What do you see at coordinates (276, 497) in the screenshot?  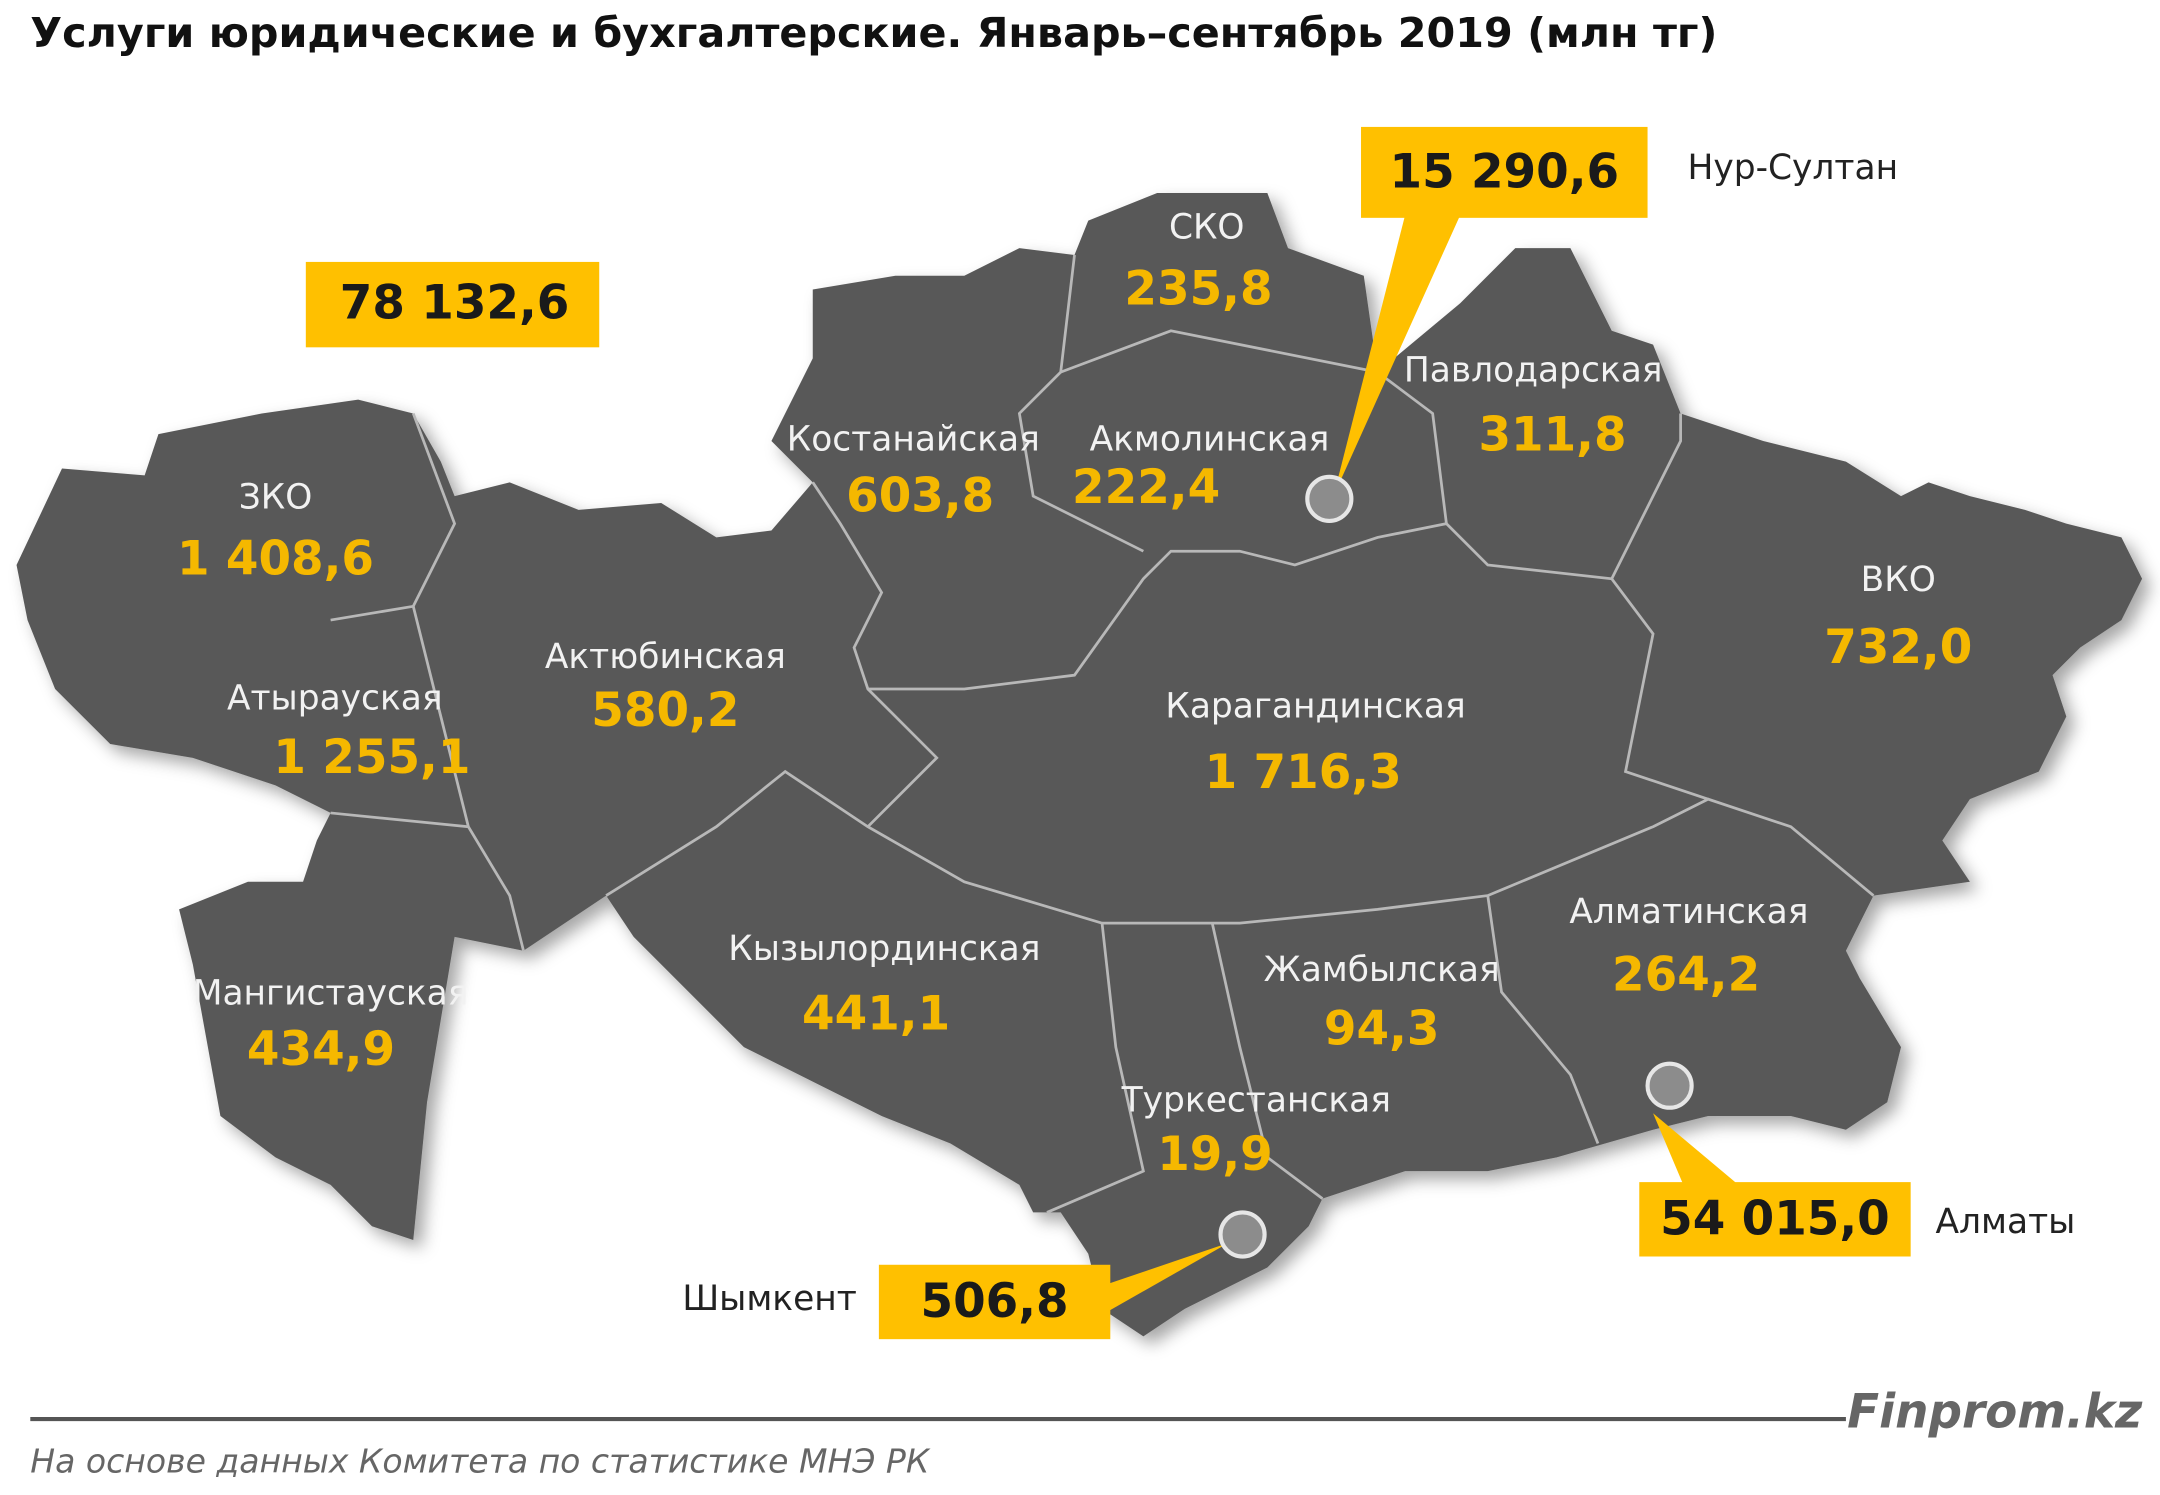 I see `region-name: ЗКО` at bounding box center [276, 497].